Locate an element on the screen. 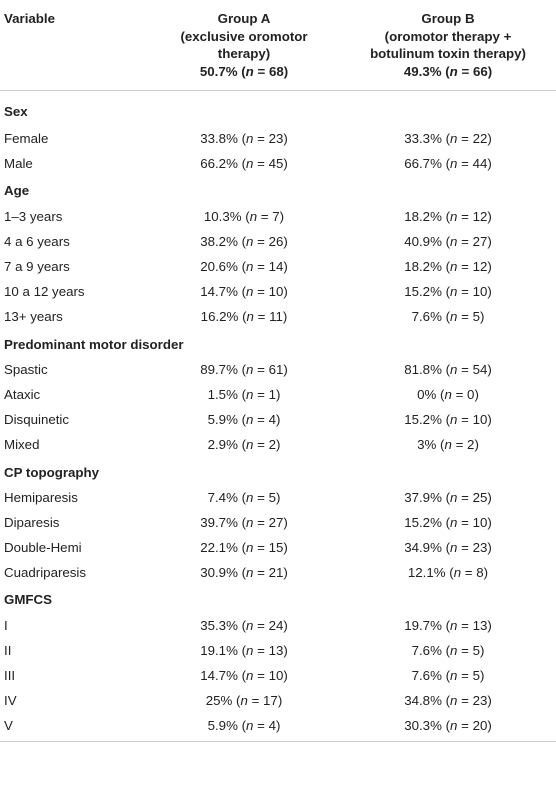  group-b-value-n: 22 is located at coordinates (480, 139).